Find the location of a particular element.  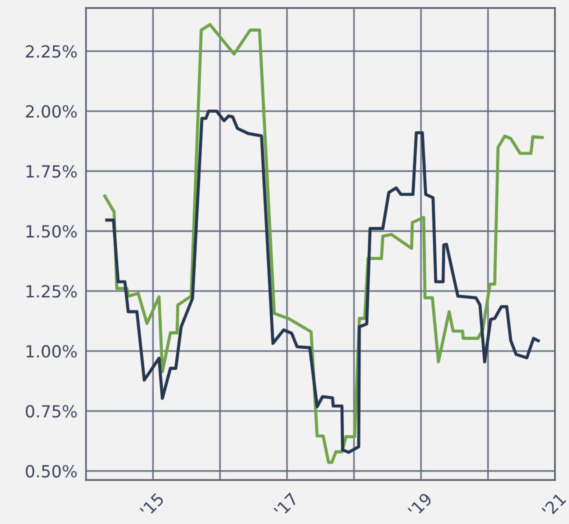

x-tick-label: '15 is located at coordinates (152, 505).